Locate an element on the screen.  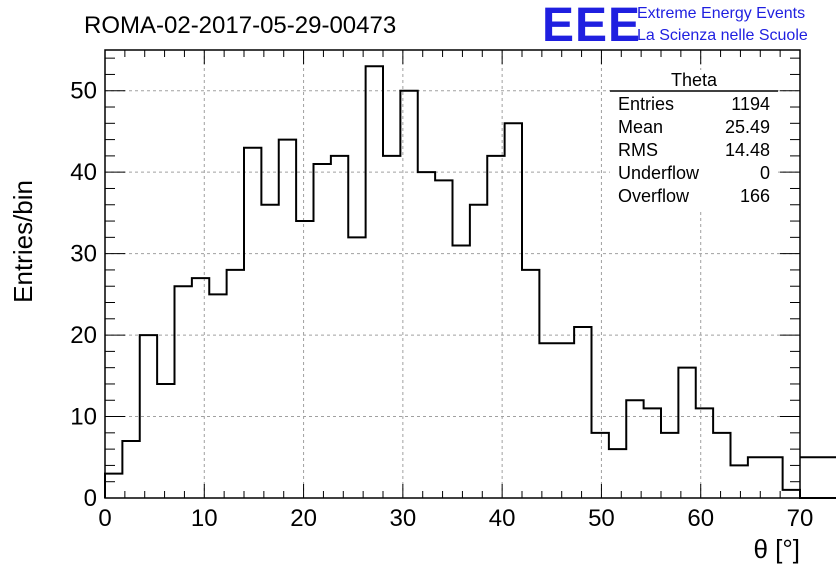
stat-value: 0 is located at coordinates (765, 173).